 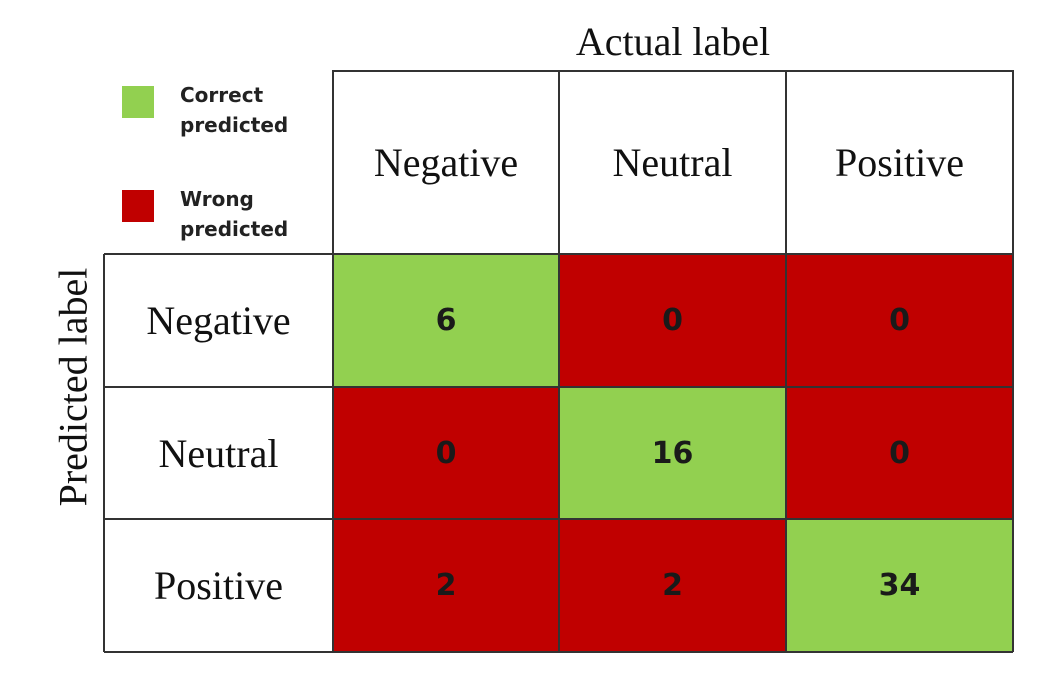 I want to click on matrix-cell: 34, so click(x=899, y=585).